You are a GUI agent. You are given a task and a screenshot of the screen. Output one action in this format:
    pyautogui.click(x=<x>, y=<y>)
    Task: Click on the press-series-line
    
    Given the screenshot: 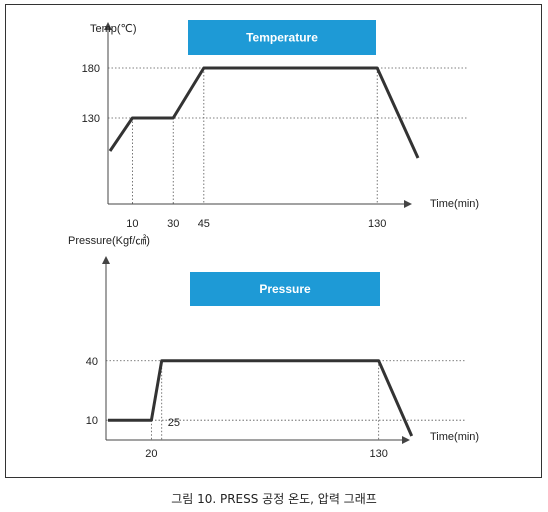 What is the action you would take?
    pyautogui.click(x=261, y=398)
    